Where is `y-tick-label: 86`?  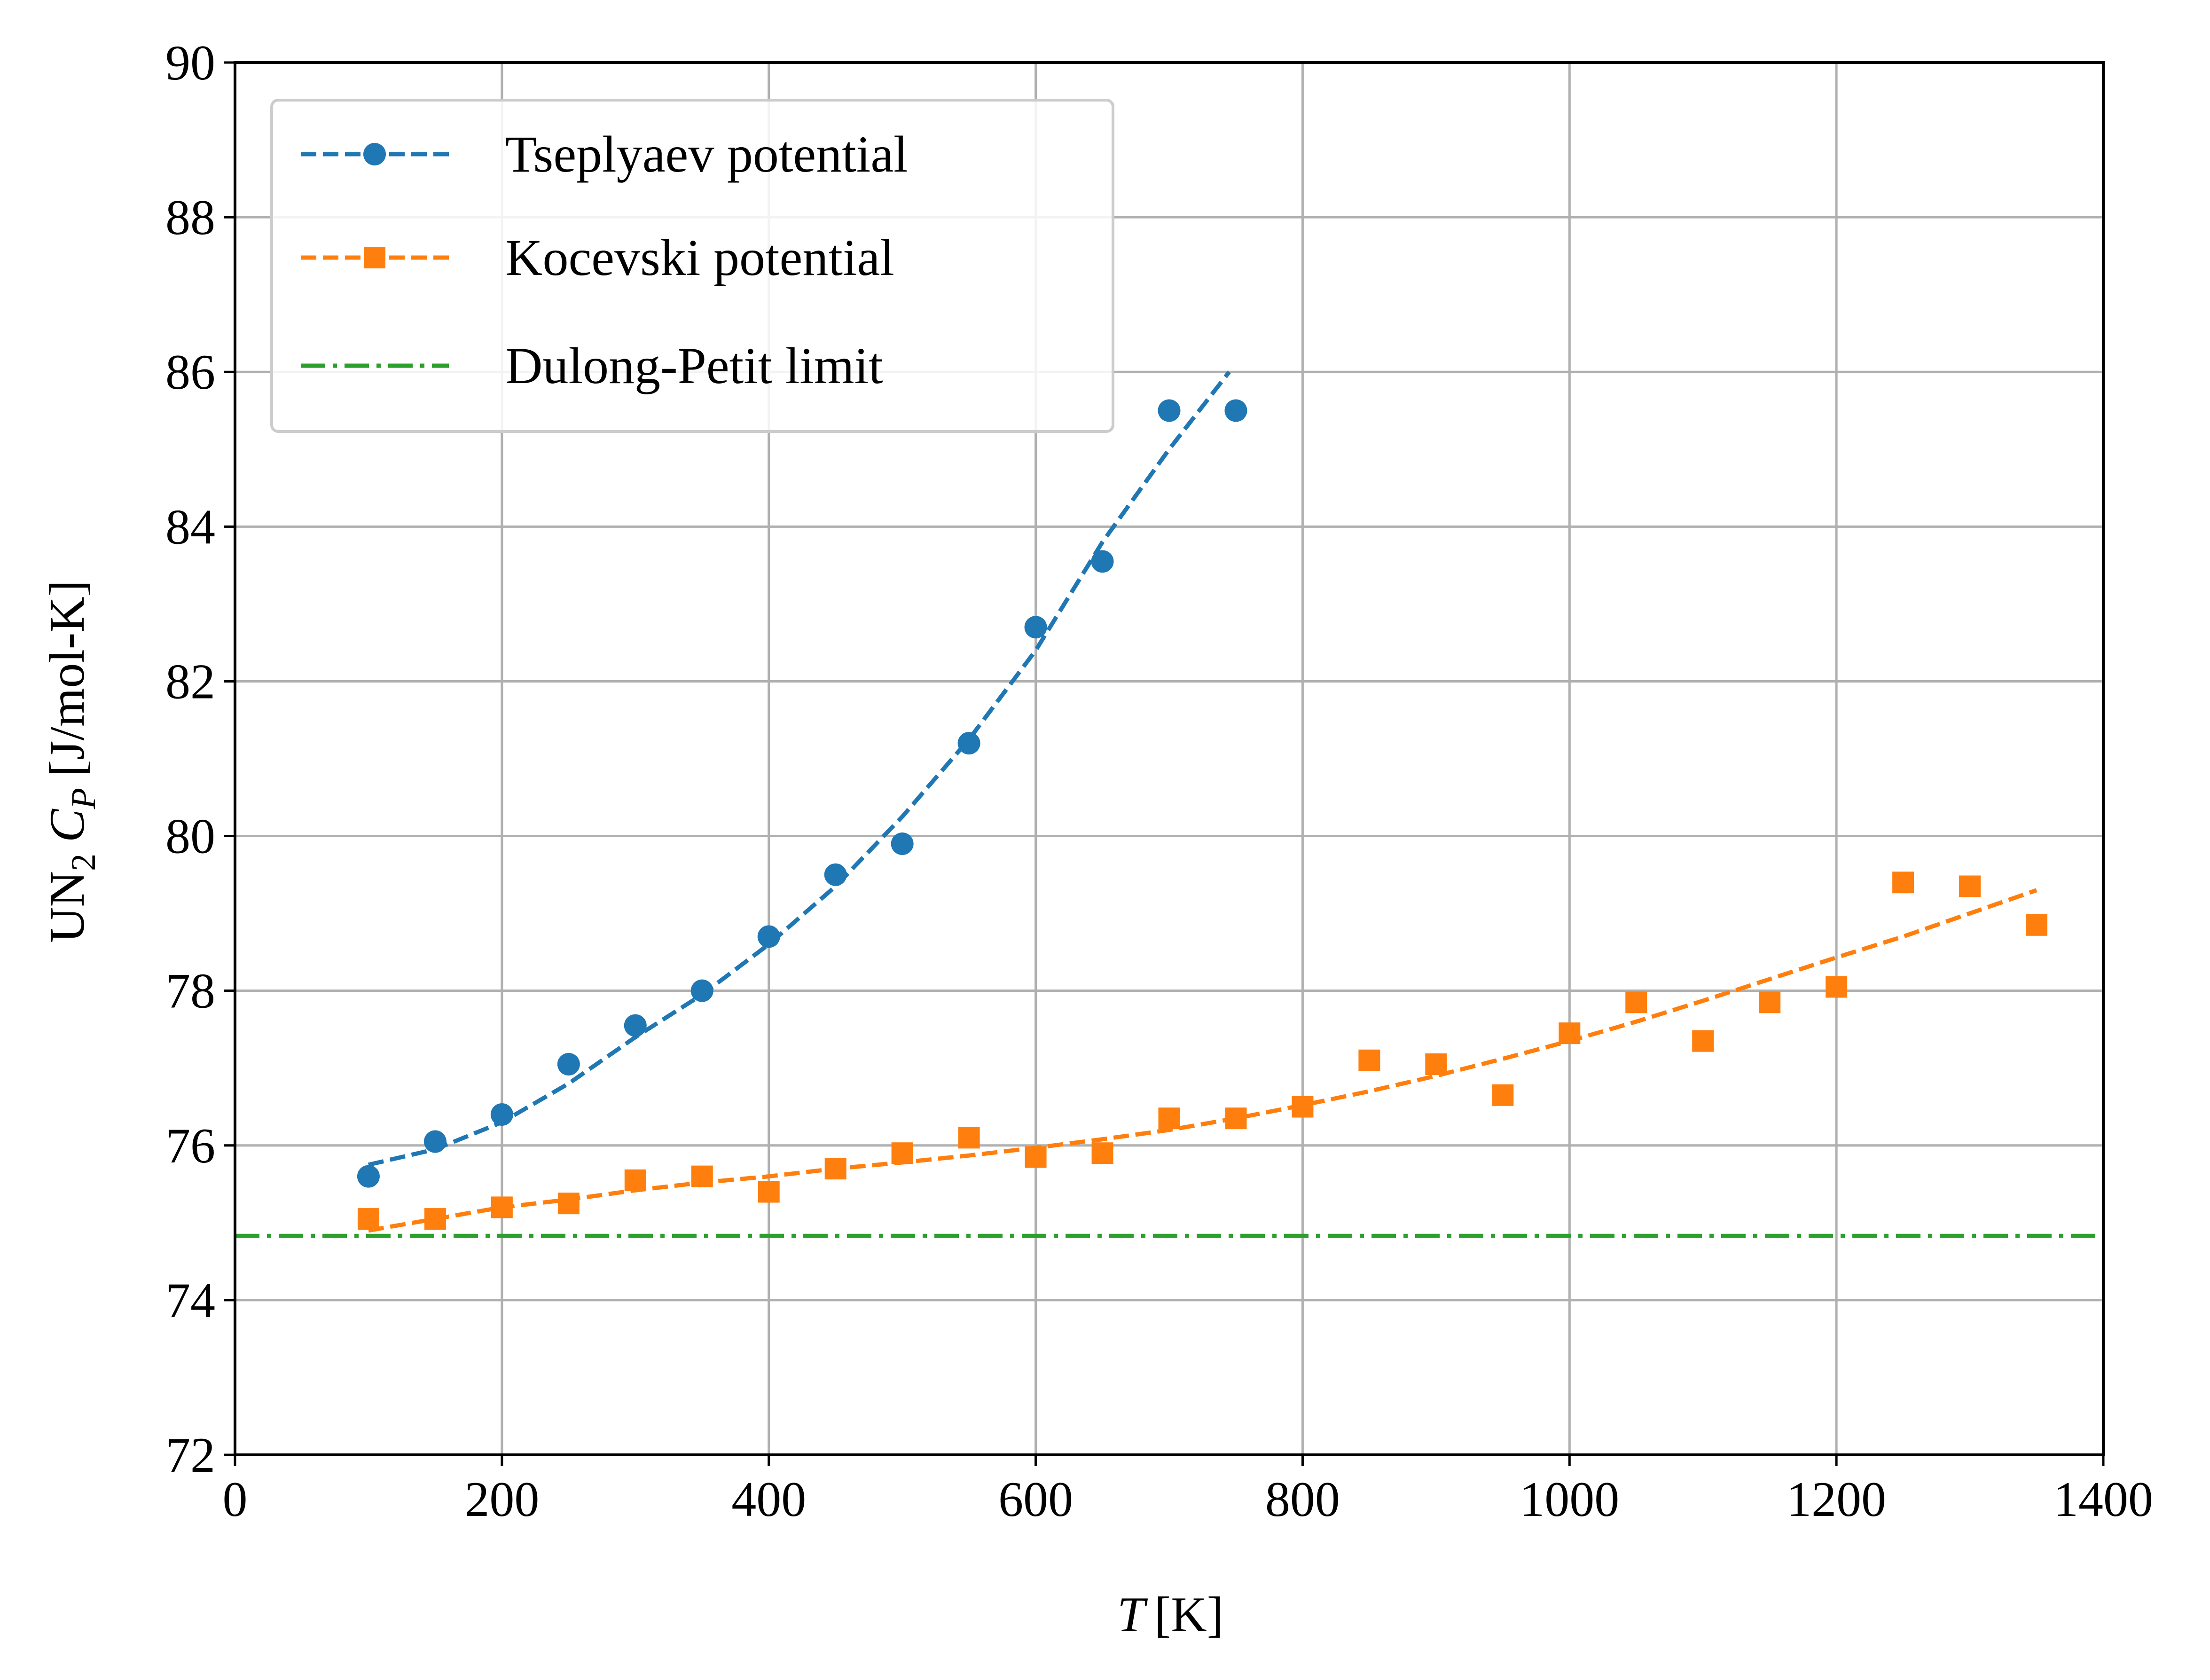 y-tick-label: 86 is located at coordinates (190, 372).